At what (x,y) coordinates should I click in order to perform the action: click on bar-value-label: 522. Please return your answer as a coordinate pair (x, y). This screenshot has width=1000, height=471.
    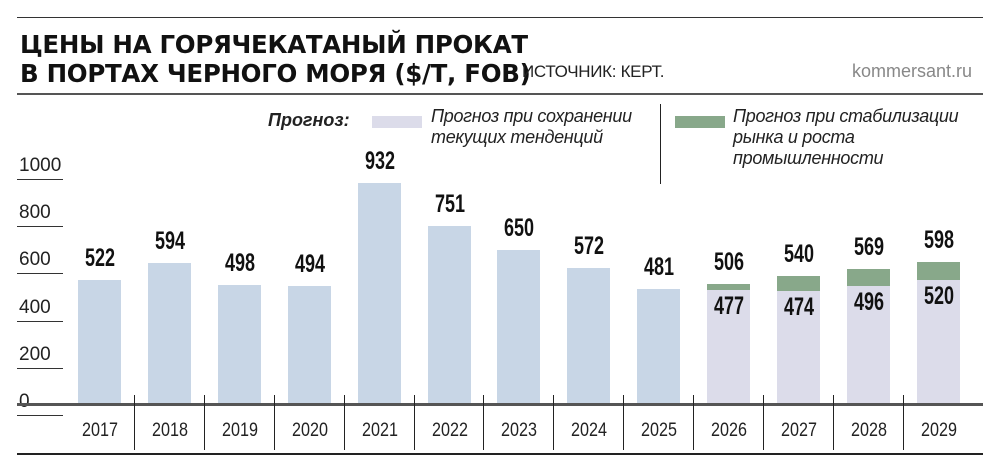
    Looking at the image, I should click on (100, 257).